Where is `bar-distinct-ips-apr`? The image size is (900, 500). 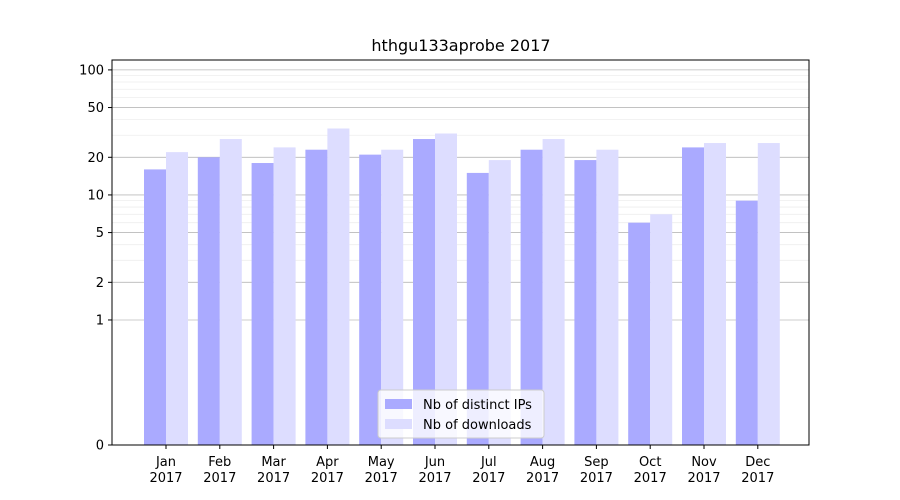 bar-distinct-ips-apr is located at coordinates (316, 297).